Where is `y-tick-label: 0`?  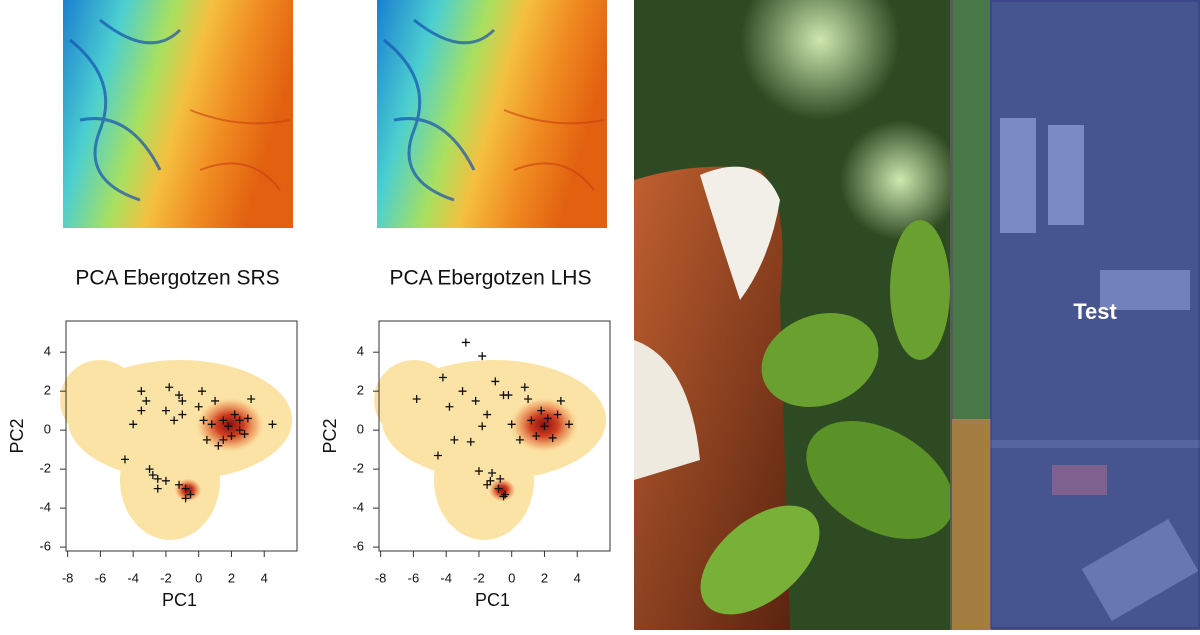 y-tick-label: 0 is located at coordinates (47, 429).